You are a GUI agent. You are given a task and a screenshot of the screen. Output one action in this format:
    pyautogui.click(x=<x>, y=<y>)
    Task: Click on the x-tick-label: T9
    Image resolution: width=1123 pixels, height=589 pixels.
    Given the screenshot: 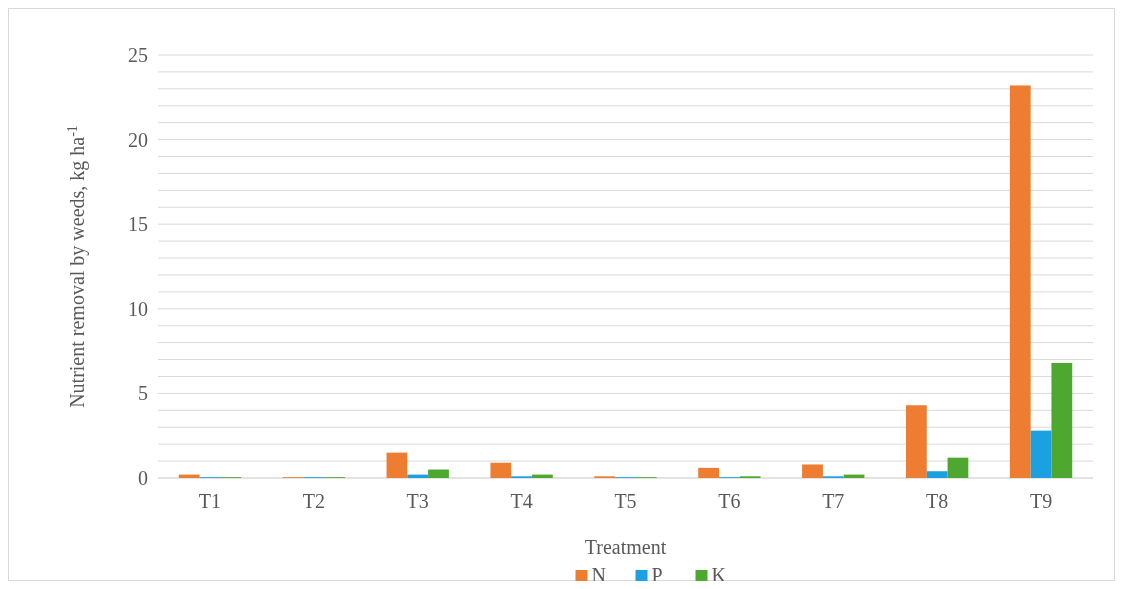 What is the action you would take?
    pyautogui.click(x=1041, y=501)
    